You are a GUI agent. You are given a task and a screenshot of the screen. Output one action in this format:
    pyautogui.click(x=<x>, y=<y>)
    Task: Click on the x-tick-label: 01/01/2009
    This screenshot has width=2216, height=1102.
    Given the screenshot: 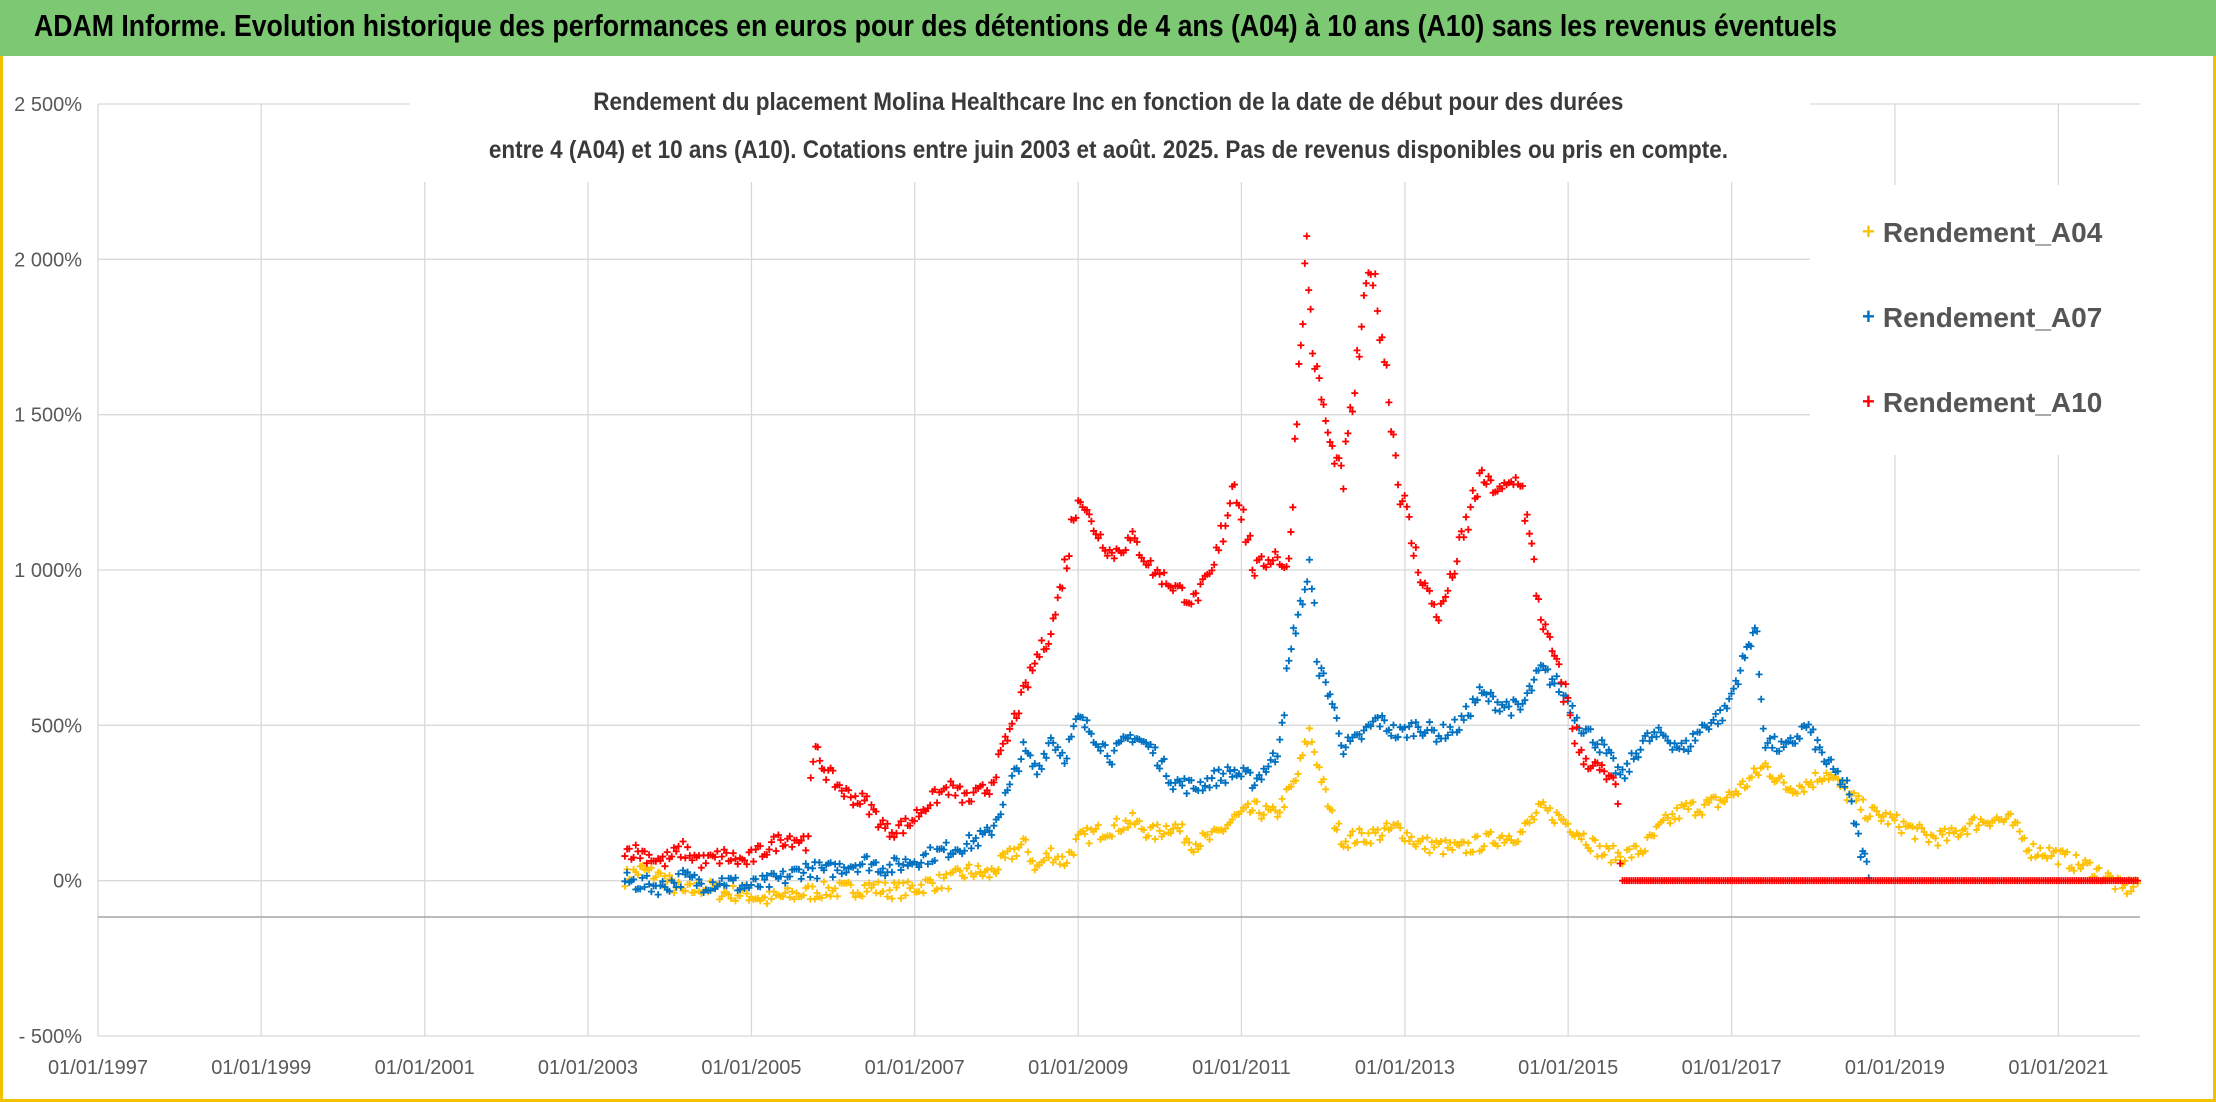 What is the action you would take?
    pyautogui.click(x=1078, y=1068)
    